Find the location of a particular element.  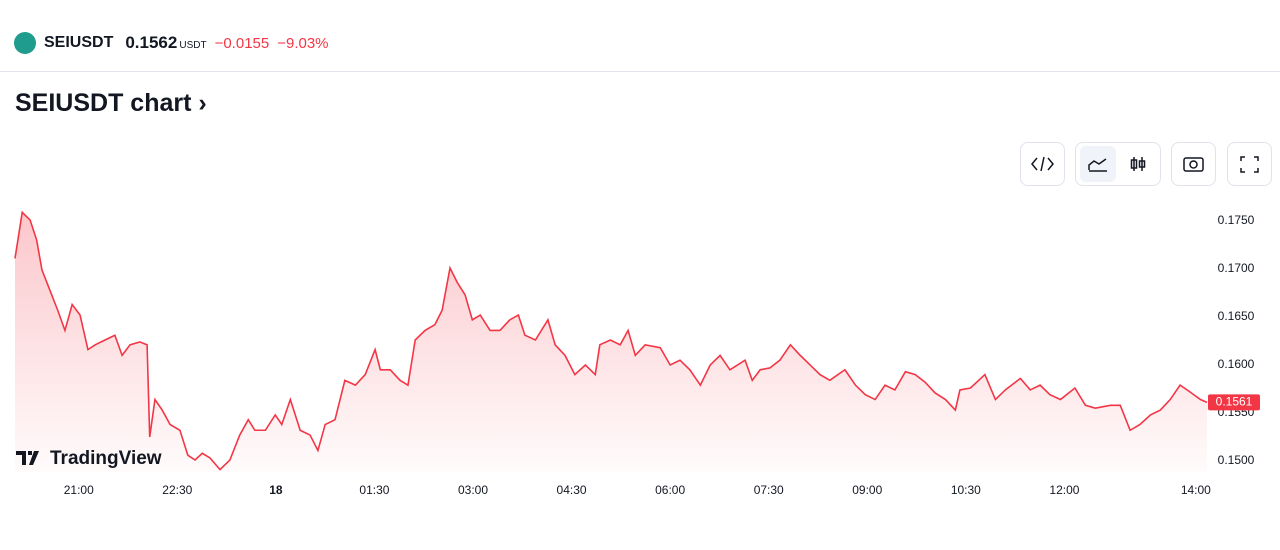

change: −0.0155 is located at coordinates (242, 43).